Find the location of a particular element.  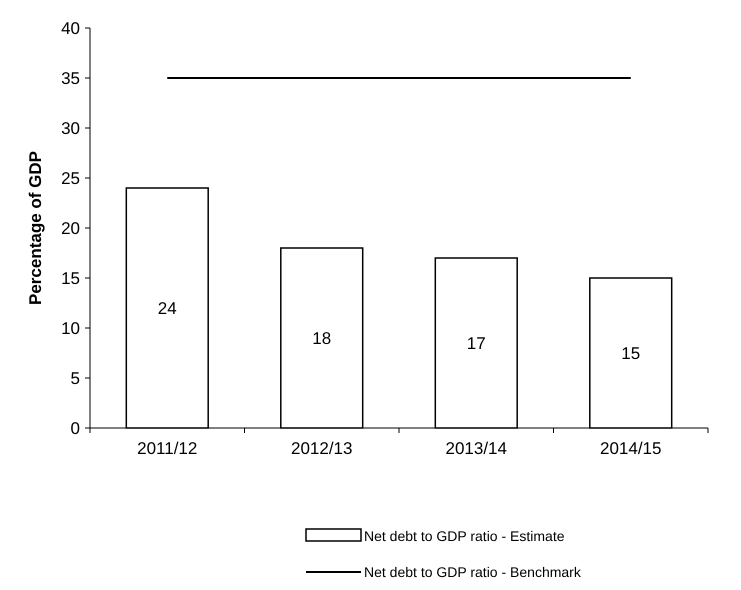

y-tick-label: 0 is located at coordinates (75, 428).